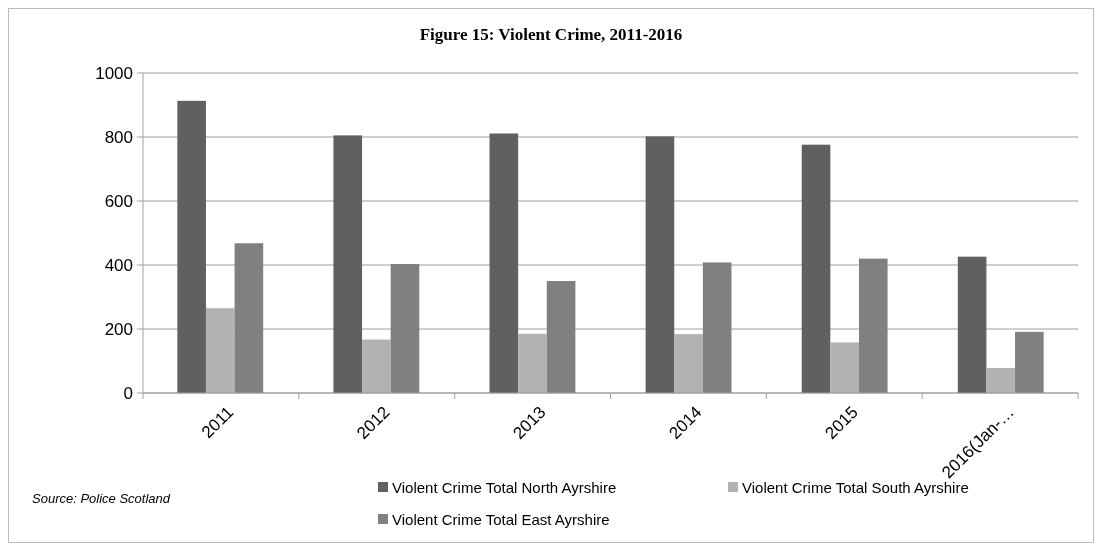  What do you see at coordinates (101, 498) in the screenshot?
I see `source-note: Source: Police Scotland` at bounding box center [101, 498].